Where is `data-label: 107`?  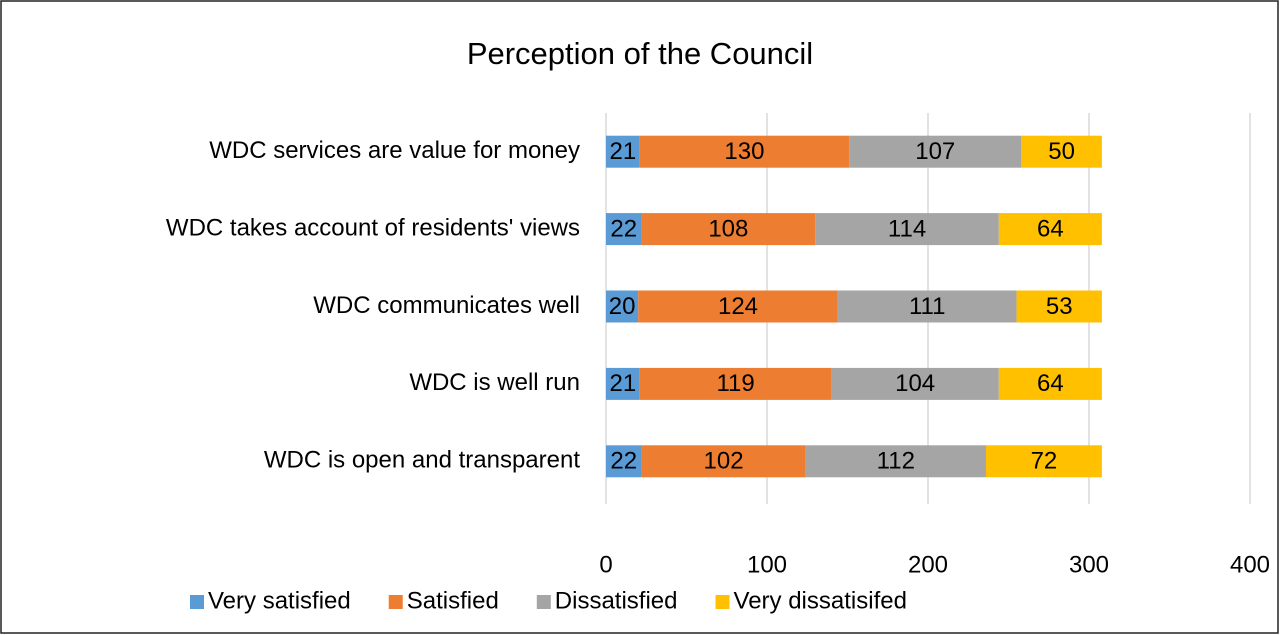 data-label: 107 is located at coordinates (935, 151).